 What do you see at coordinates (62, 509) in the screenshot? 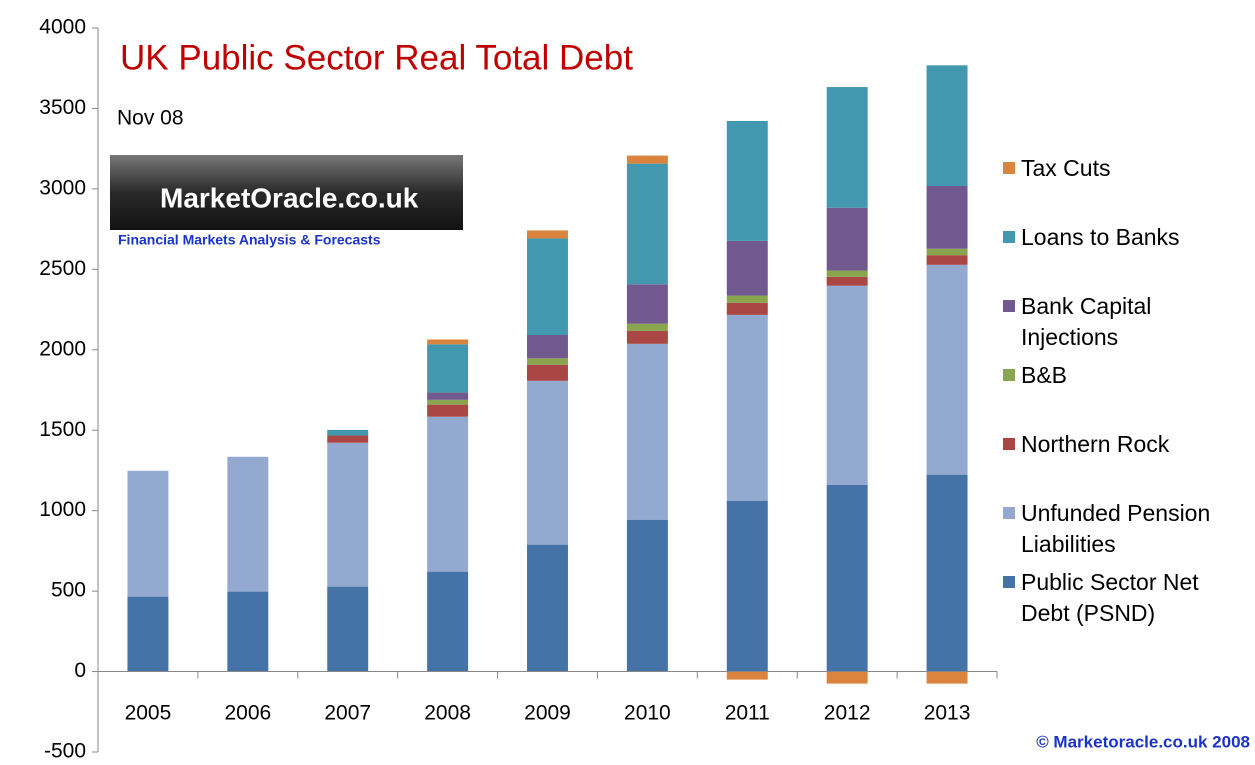
I see `y-tick-label: 1000` at bounding box center [62, 509].